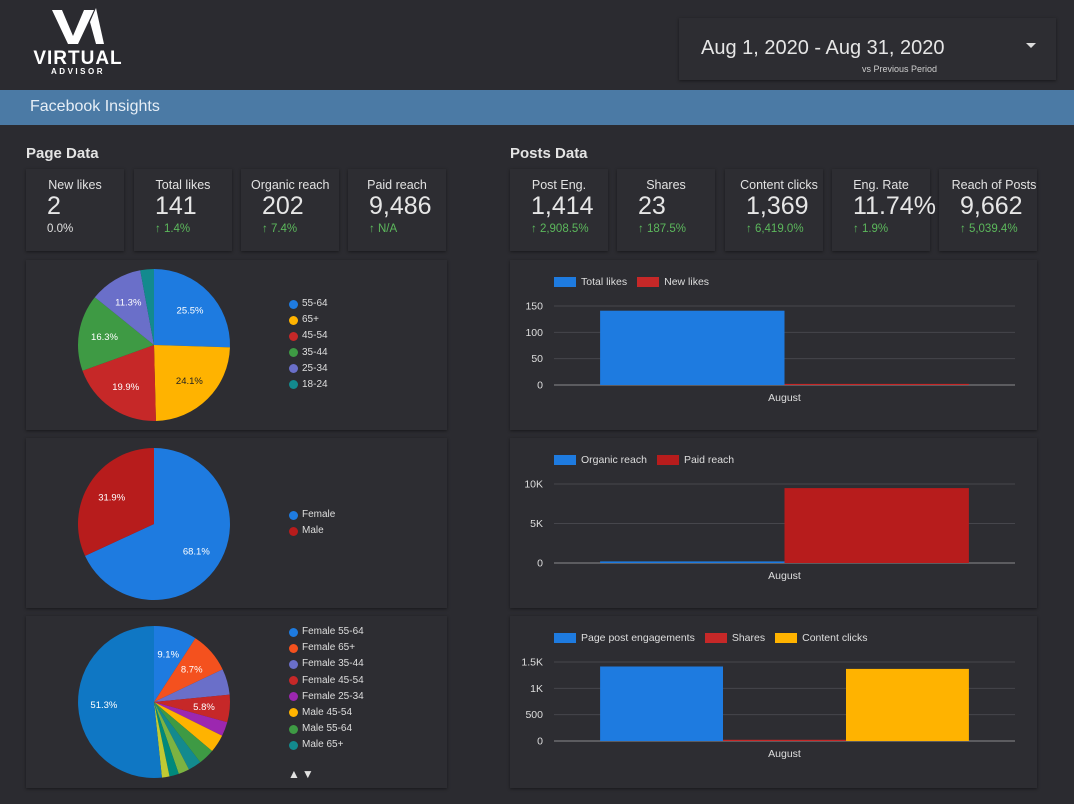 The height and width of the screenshot is (804, 1074). I want to click on legend-item-45-54: 45-54, so click(308, 336).